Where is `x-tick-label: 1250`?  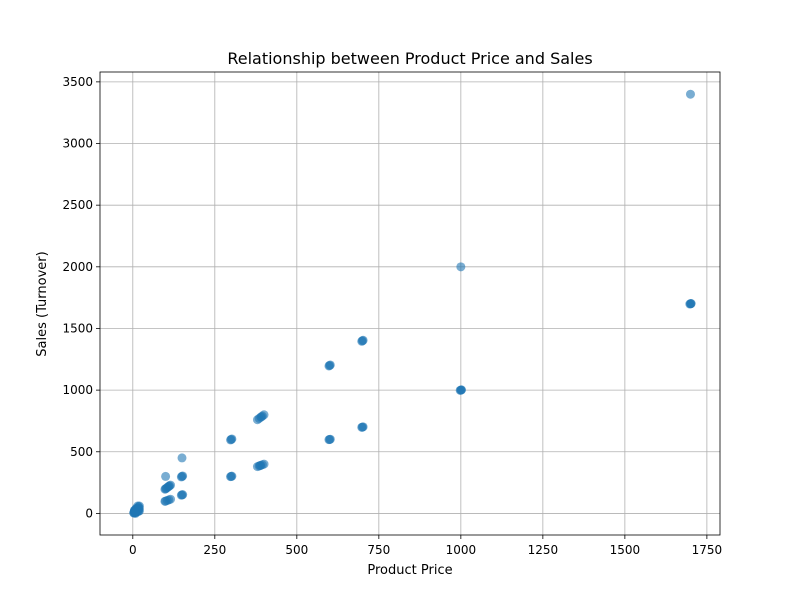 x-tick-label: 1250 is located at coordinates (543, 550).